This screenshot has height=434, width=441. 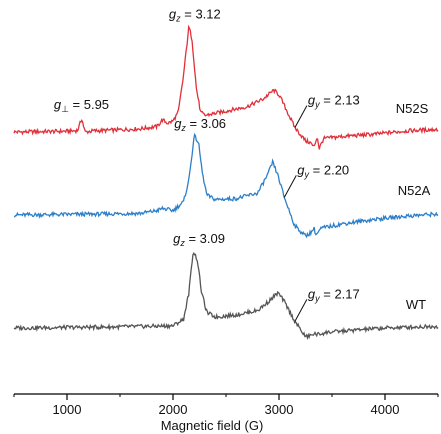 I want to click on g-value-annotation: gz = 3.09, so click(x=199, y=239).